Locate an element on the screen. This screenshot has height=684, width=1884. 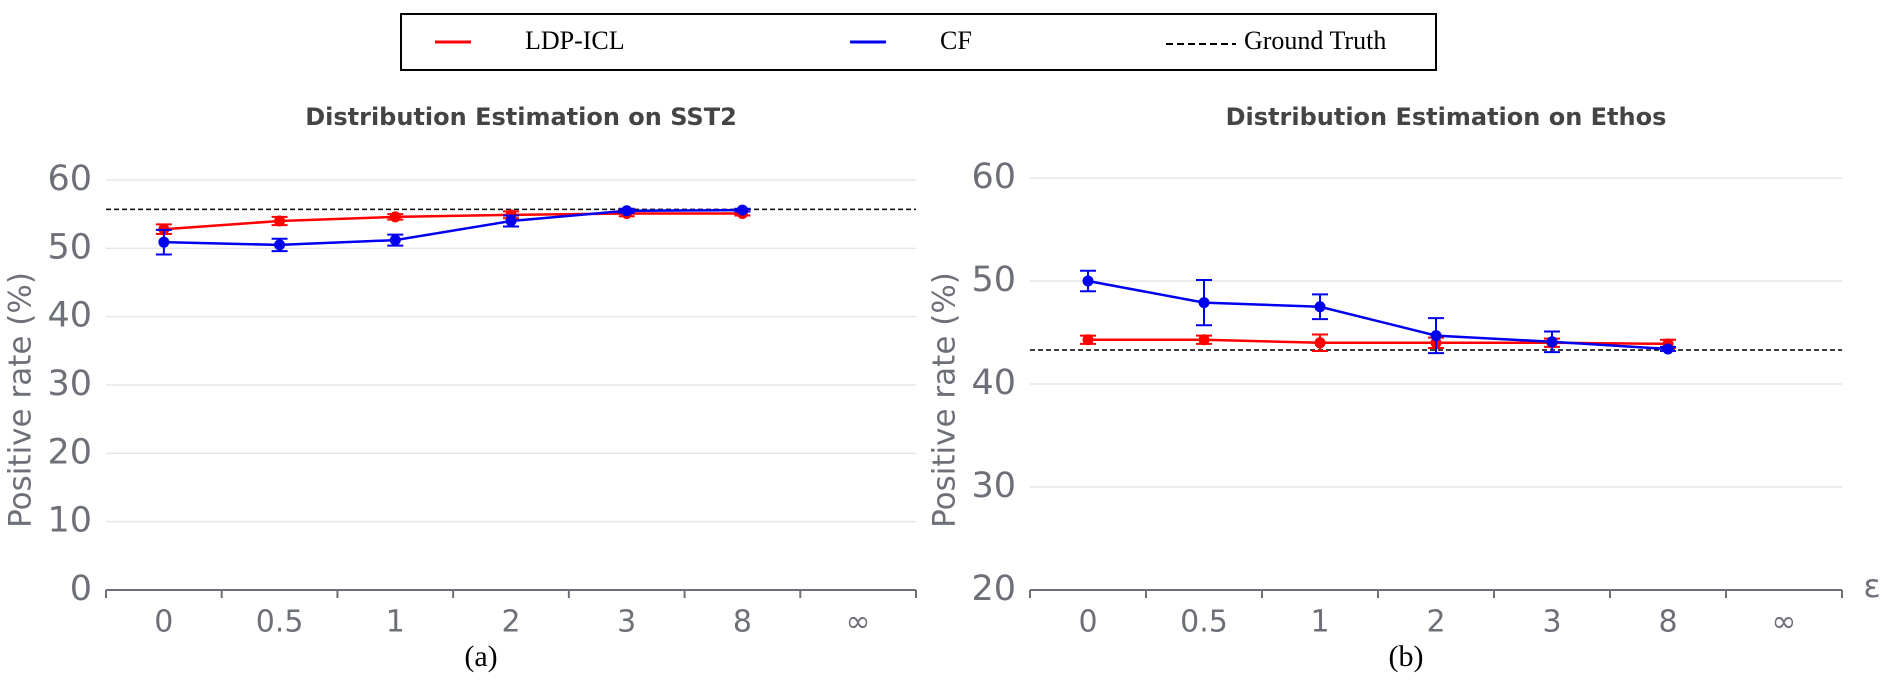
chart-title: Distribution Estimation on SST2 is located at coordinates (521, 117).